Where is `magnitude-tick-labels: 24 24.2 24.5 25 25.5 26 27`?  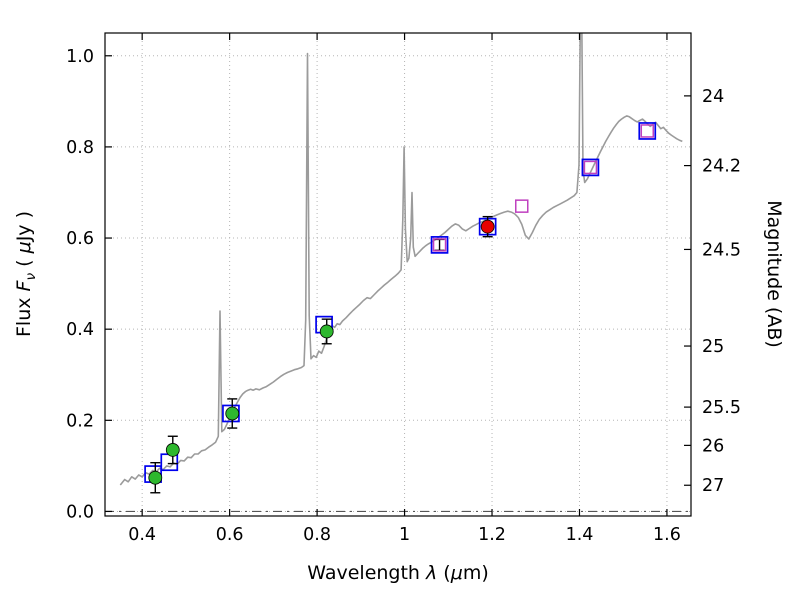
magnitude-tick-labels: 24 24.2 24.5 25 25.5 26 27 is located at coordinates (721, 291).